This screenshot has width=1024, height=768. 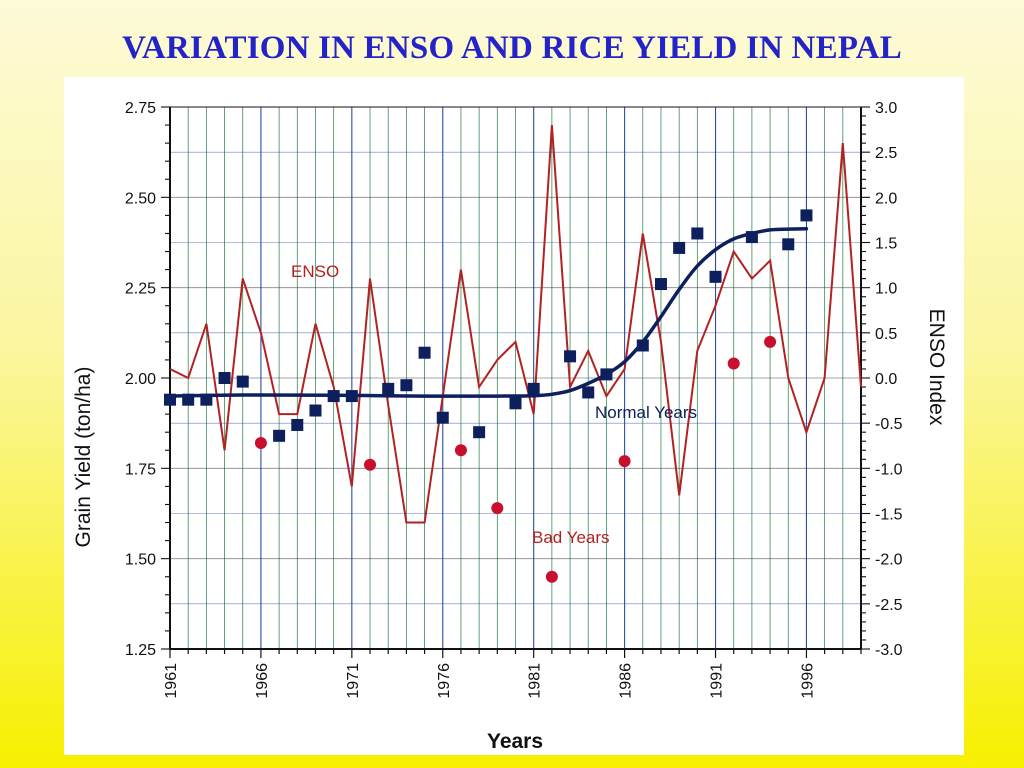 What do you see at coordinates (886, 244) in the screenshot?
I see `y-right-tick-label: 1.5` at bounding box center [886, 244].